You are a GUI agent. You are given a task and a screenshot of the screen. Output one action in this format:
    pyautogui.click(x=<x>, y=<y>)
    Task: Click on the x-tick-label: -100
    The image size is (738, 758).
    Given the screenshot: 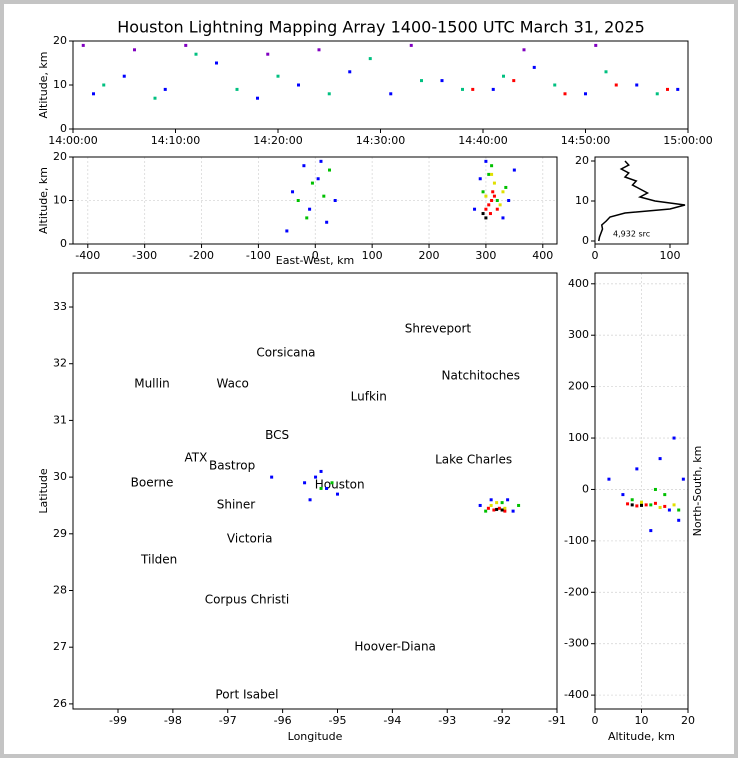 What is the action you would take?
    pyautogui.click(x=258, y=255)
    